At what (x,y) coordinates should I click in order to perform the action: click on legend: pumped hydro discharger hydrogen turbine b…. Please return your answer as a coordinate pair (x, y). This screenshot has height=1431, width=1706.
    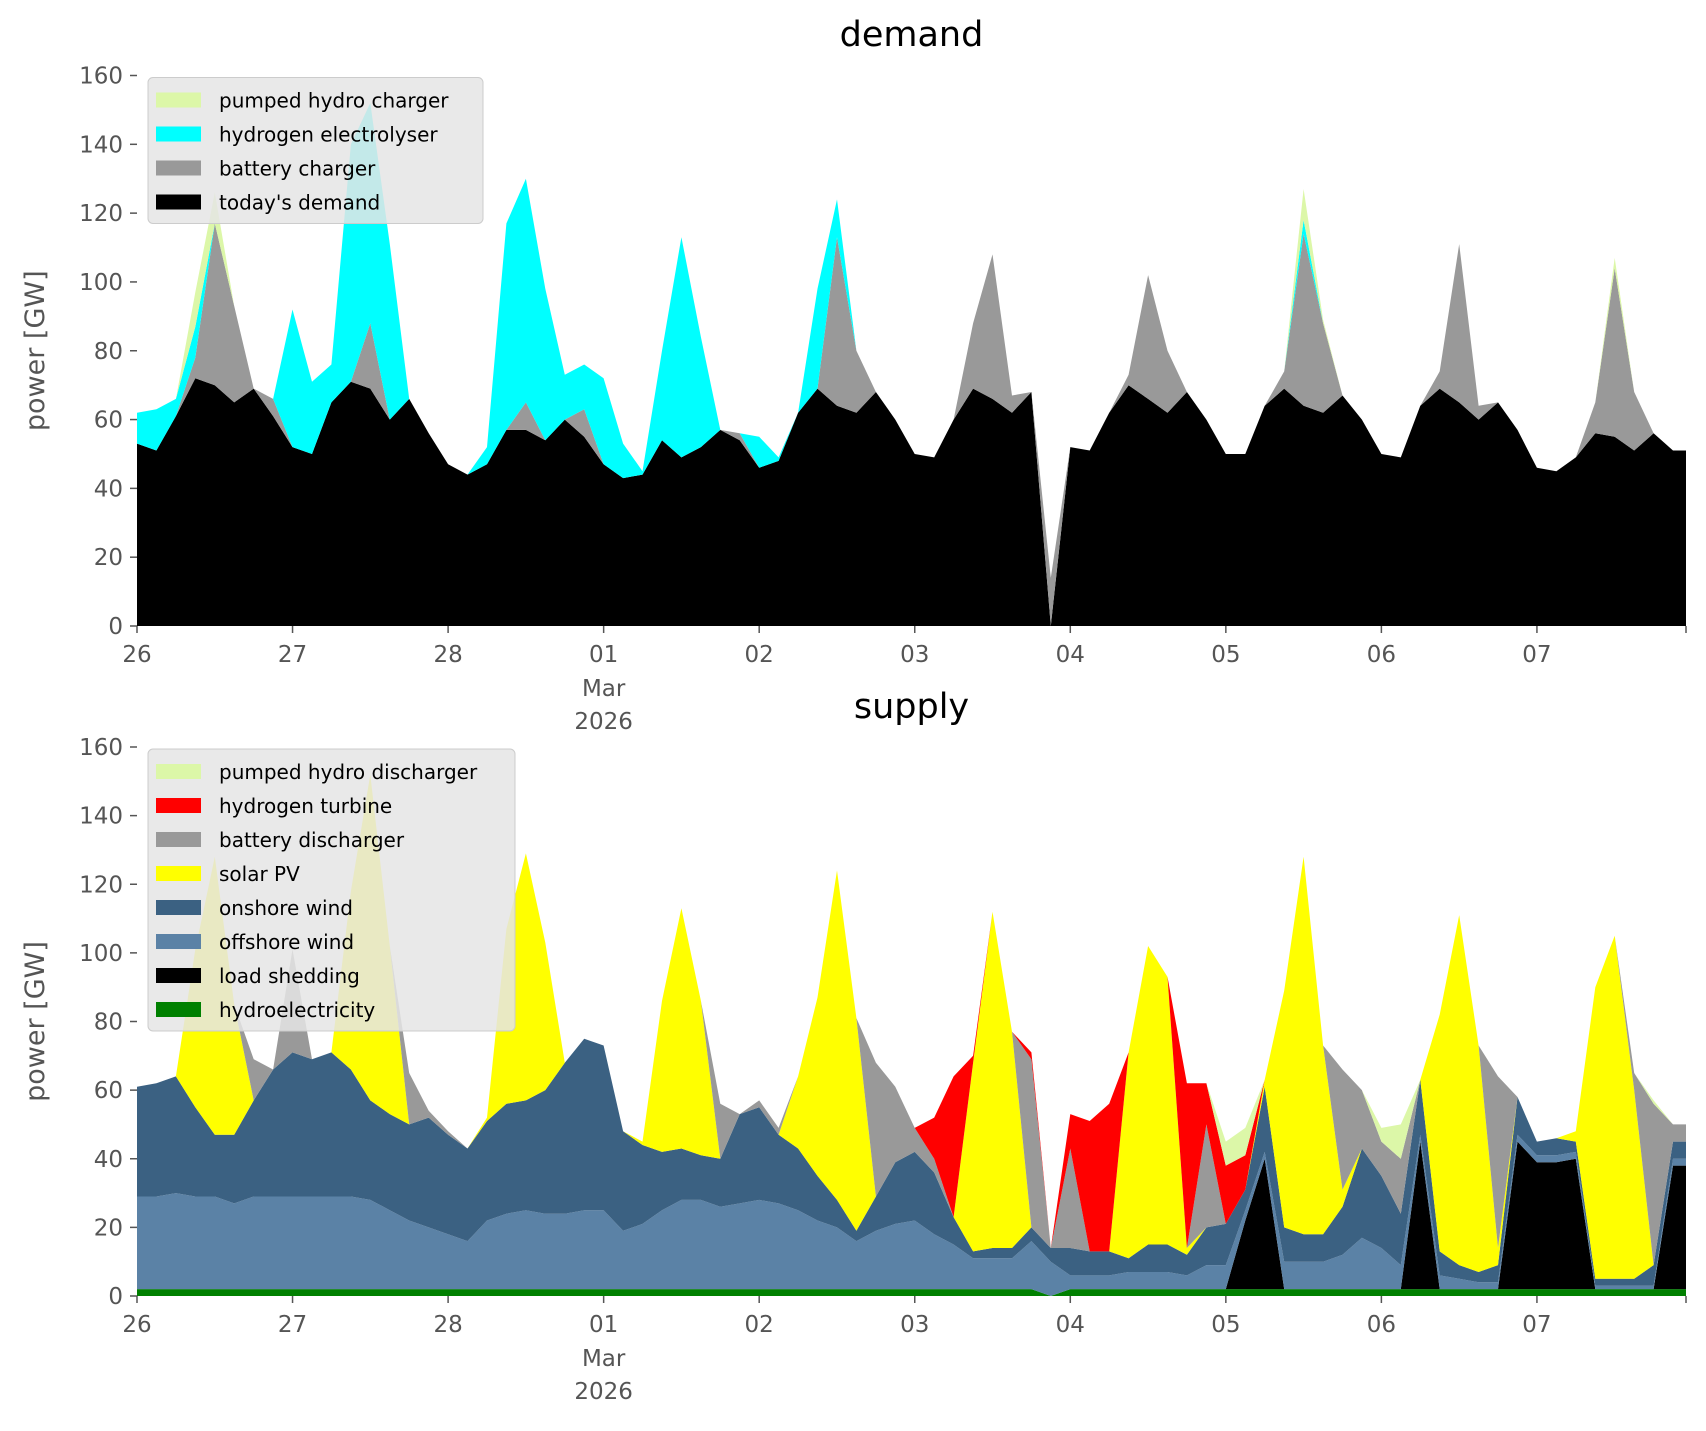
    Looking at the image, I should click on (331, 890).